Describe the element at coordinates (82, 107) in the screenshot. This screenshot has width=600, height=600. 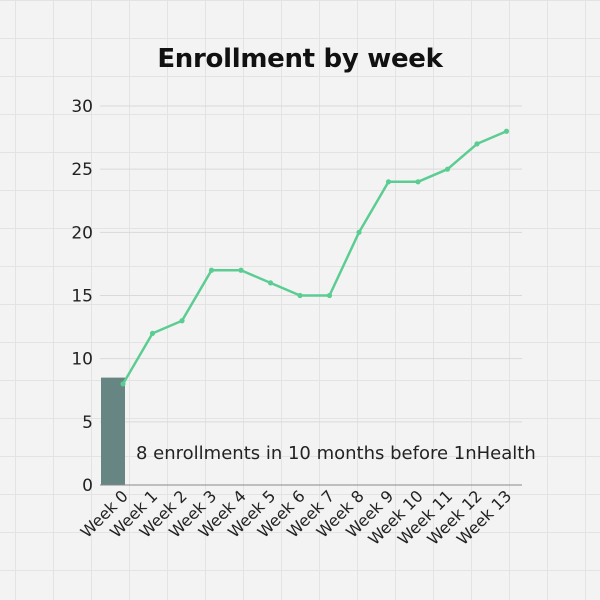
I see `y-tick-label: 30` at that location.